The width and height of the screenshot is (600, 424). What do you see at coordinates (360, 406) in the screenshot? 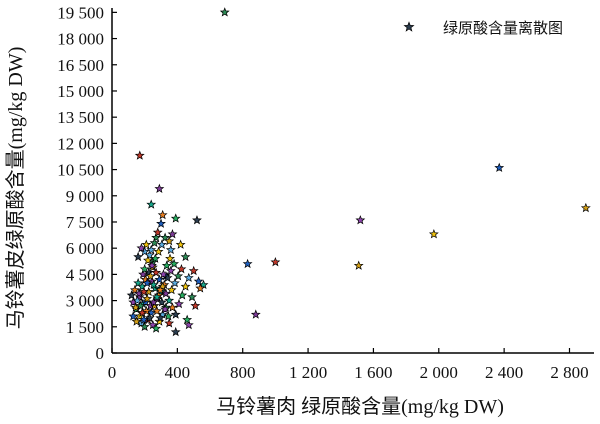
I see `x-axis-title: 马铃薯肉 绿原酸含量(mg/kg DW)` at bounding box center [360, 406].